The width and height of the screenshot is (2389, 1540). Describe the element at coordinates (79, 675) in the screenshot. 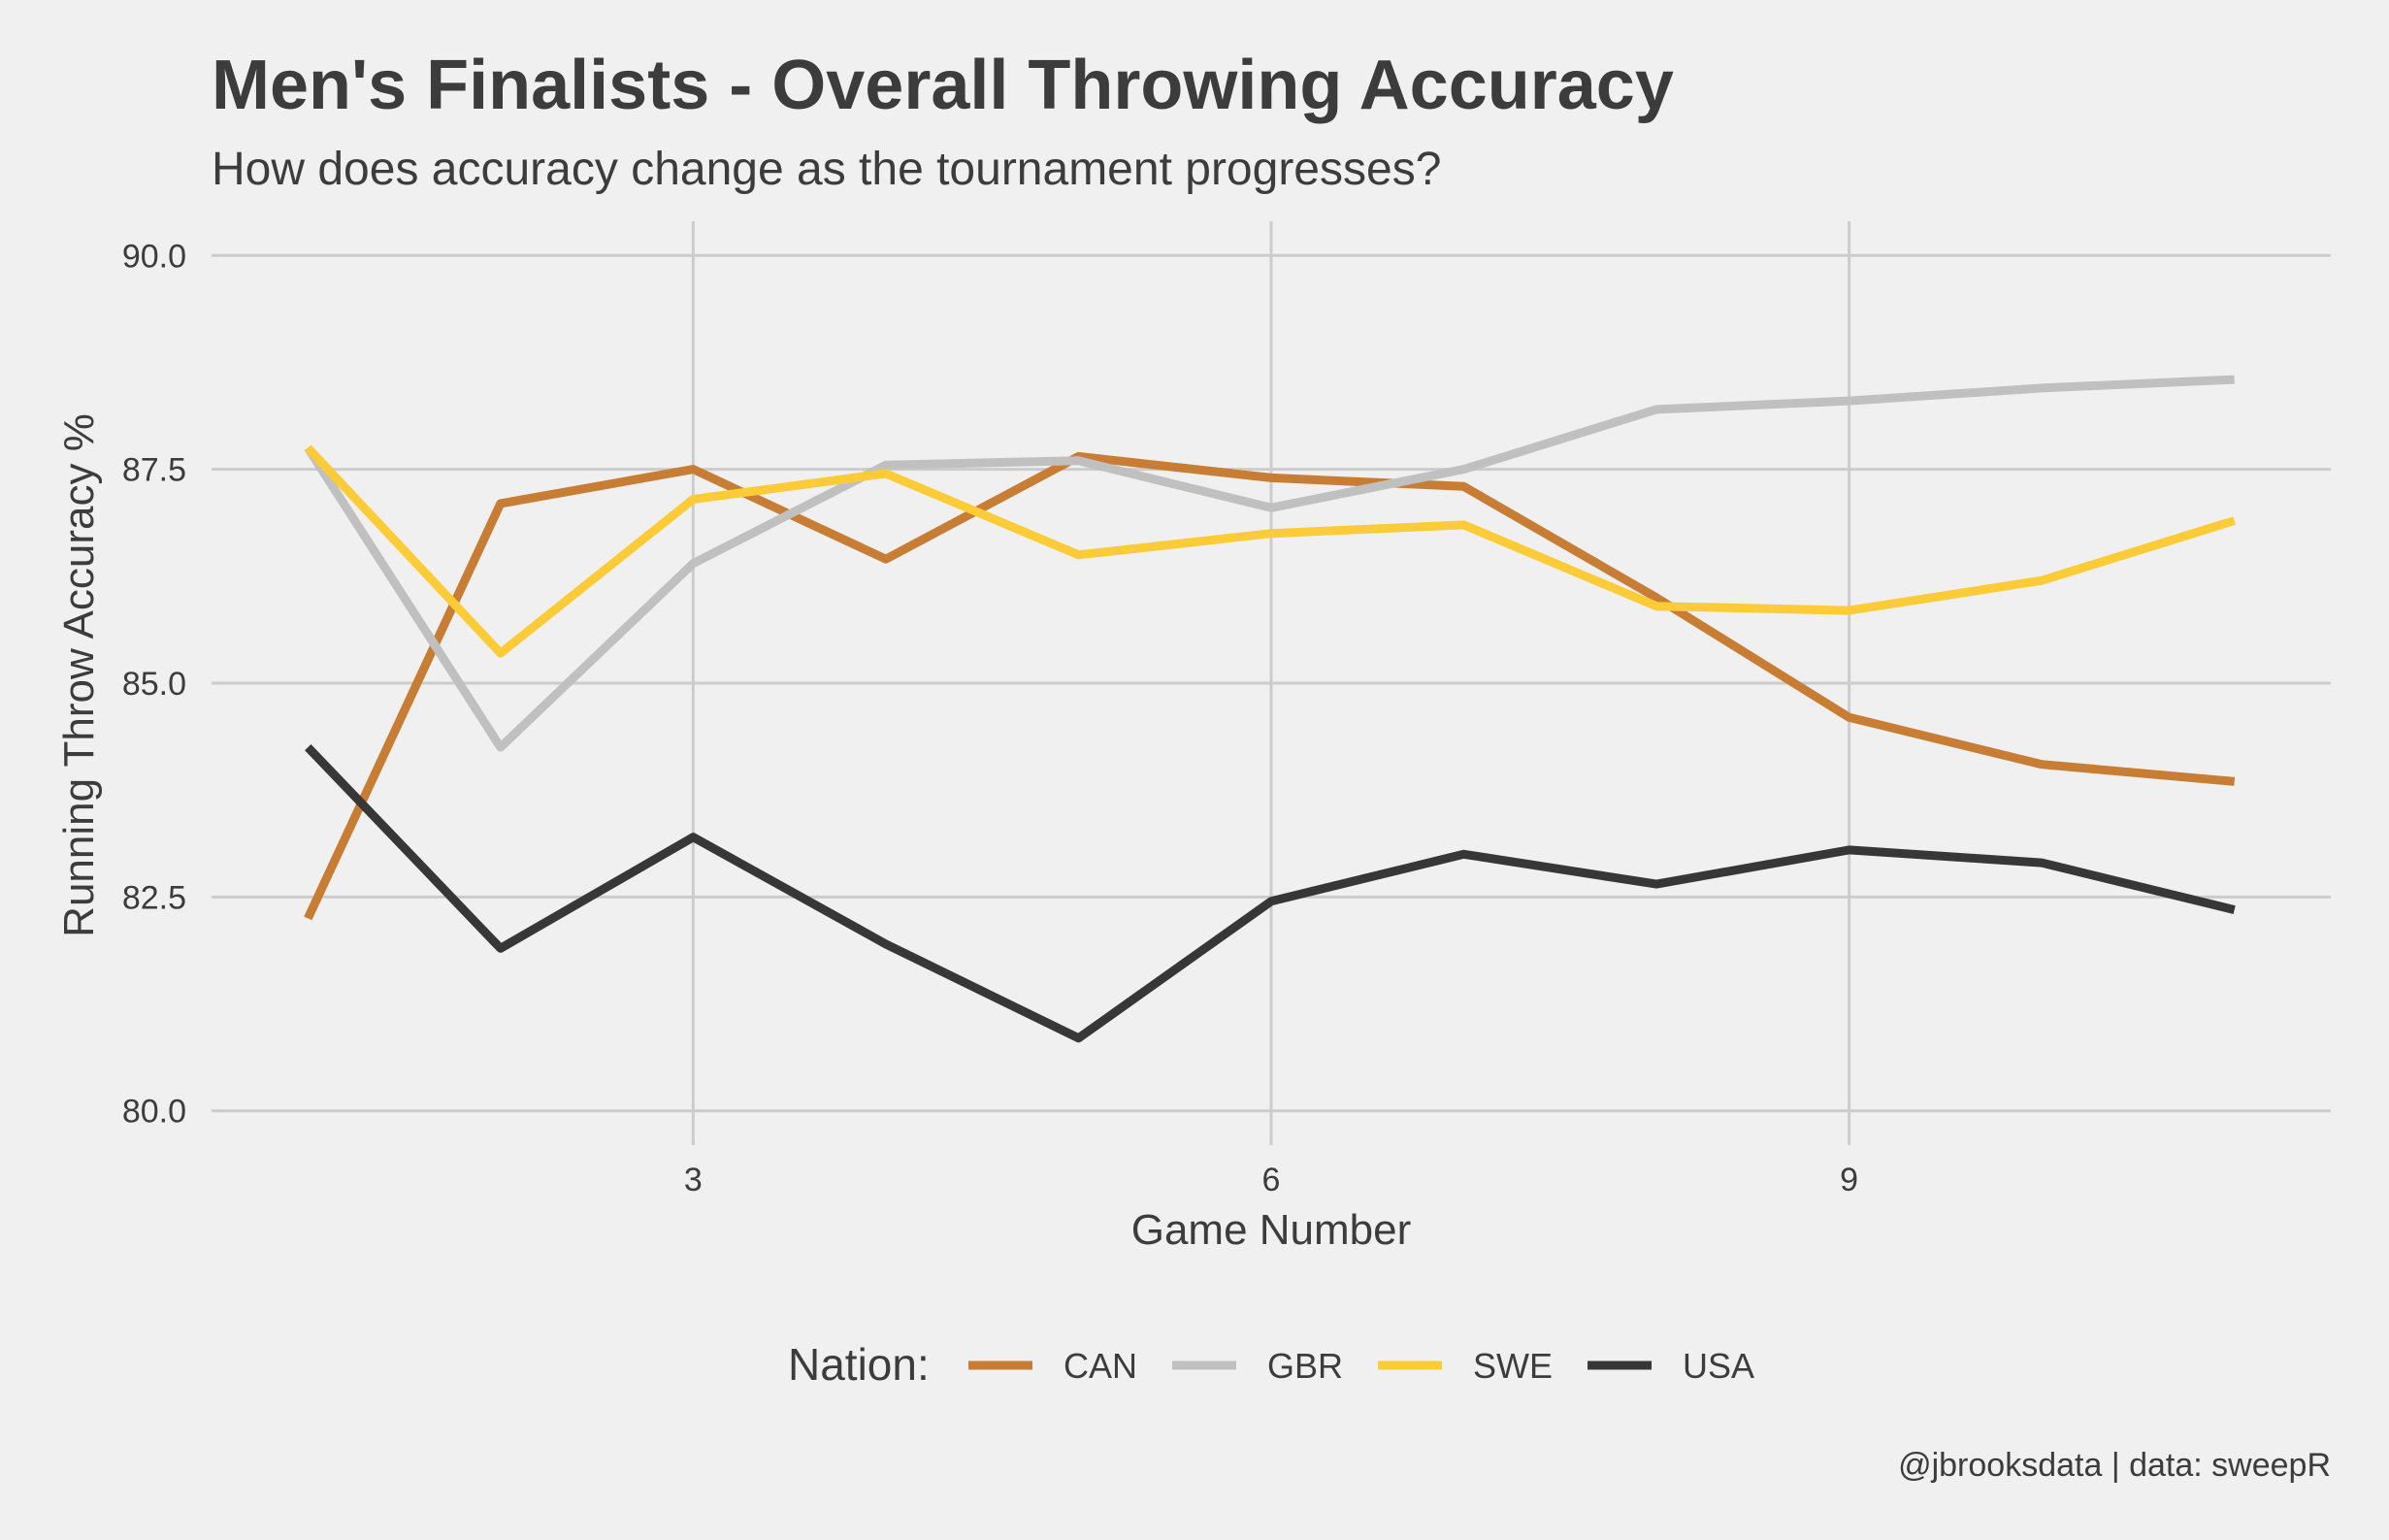

I see `y-axis-title: Running Throw Accuracy %` at that location.